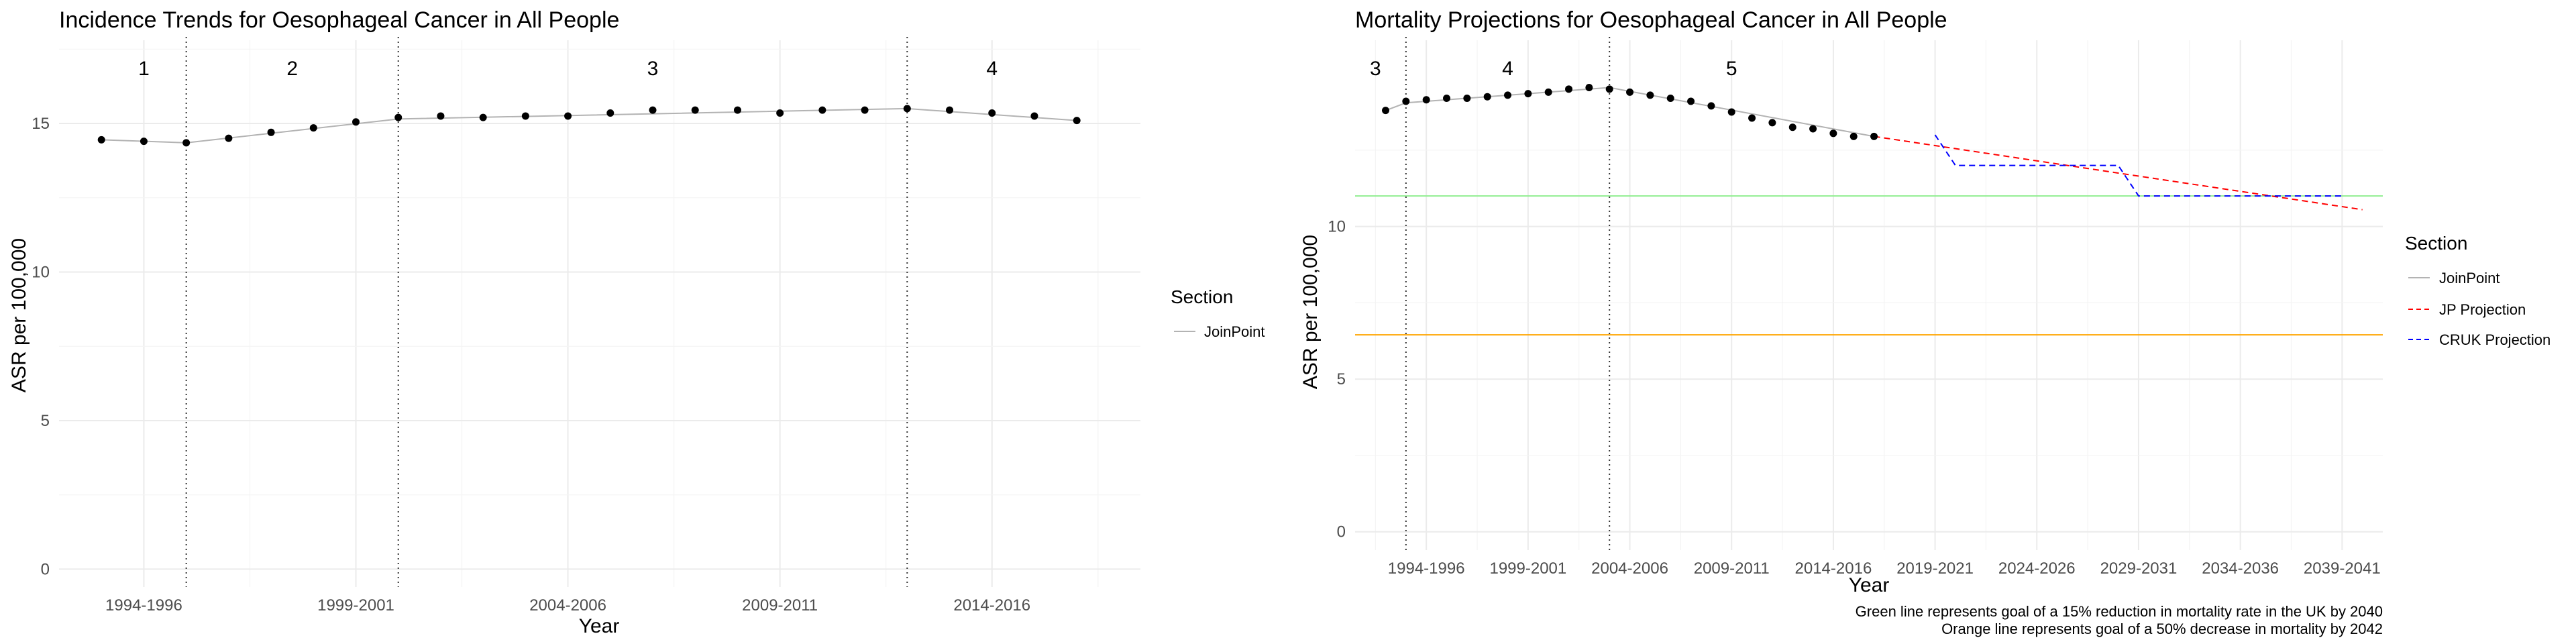 This screenshot has height=644, width=2576. I want to click on joinpoint-line, so click(589, 125).